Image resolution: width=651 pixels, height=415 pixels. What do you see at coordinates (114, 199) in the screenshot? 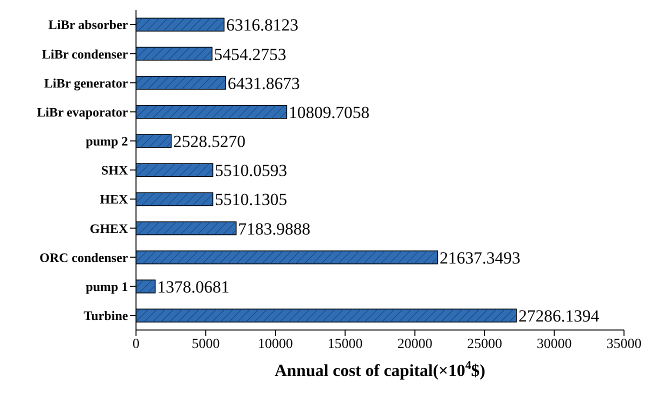
I see `y-tick-label: HEX` at bounding box center [114, 199].